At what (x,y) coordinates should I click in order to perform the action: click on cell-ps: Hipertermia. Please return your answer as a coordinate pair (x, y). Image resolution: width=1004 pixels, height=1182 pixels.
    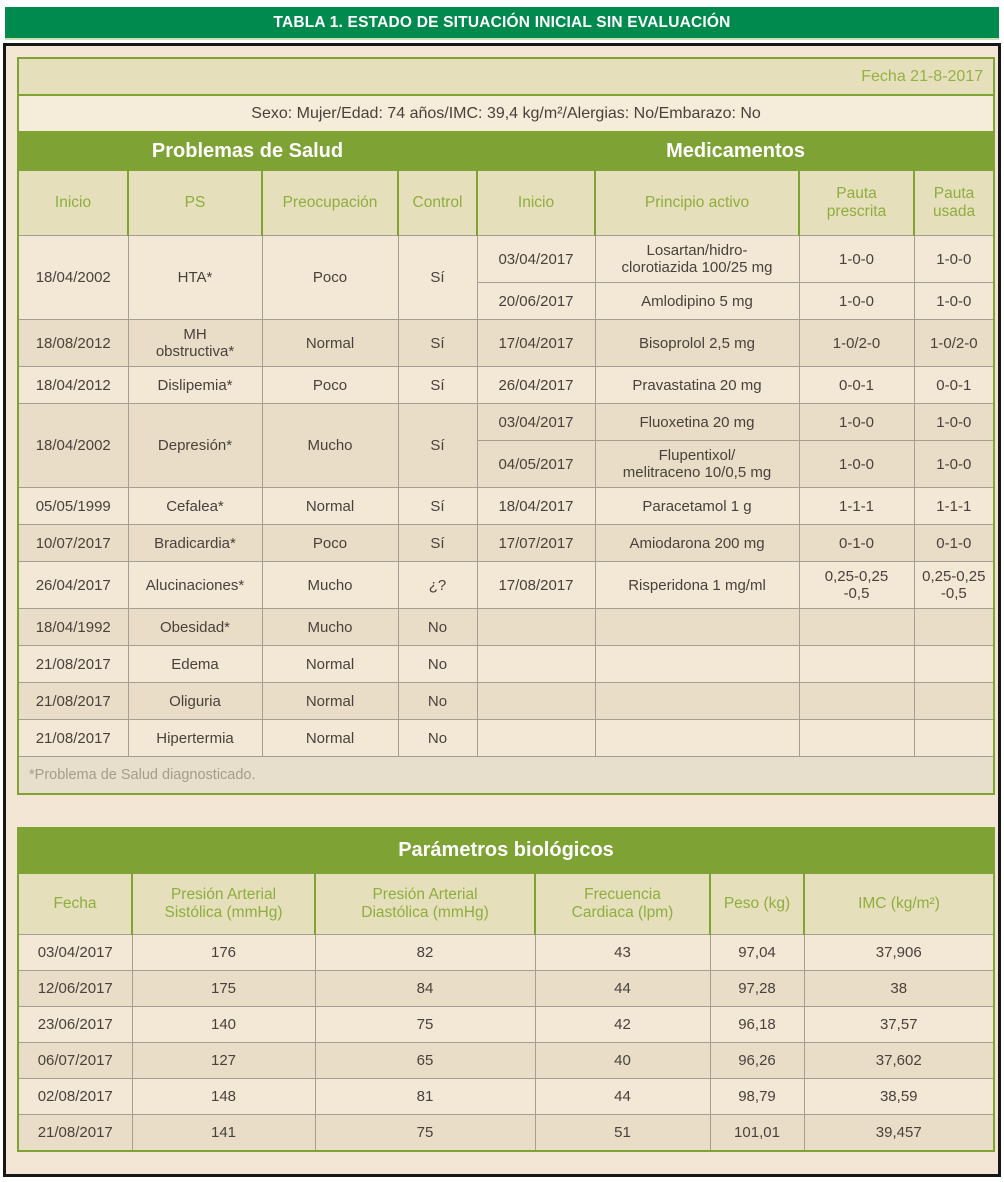
    Looking at the image, I should click on (195, 738).